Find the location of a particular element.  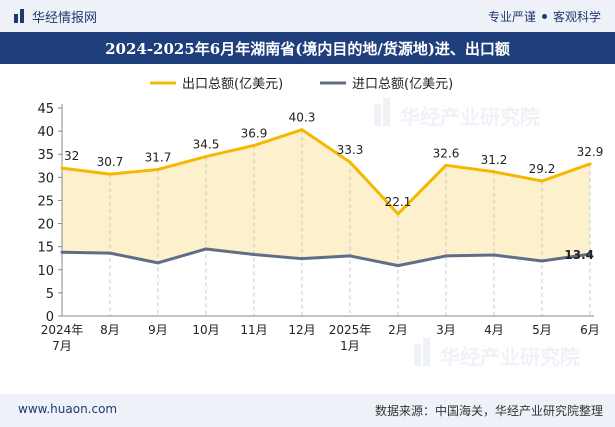

export-data-label: 32.9 is located at coordinates (590, 152).